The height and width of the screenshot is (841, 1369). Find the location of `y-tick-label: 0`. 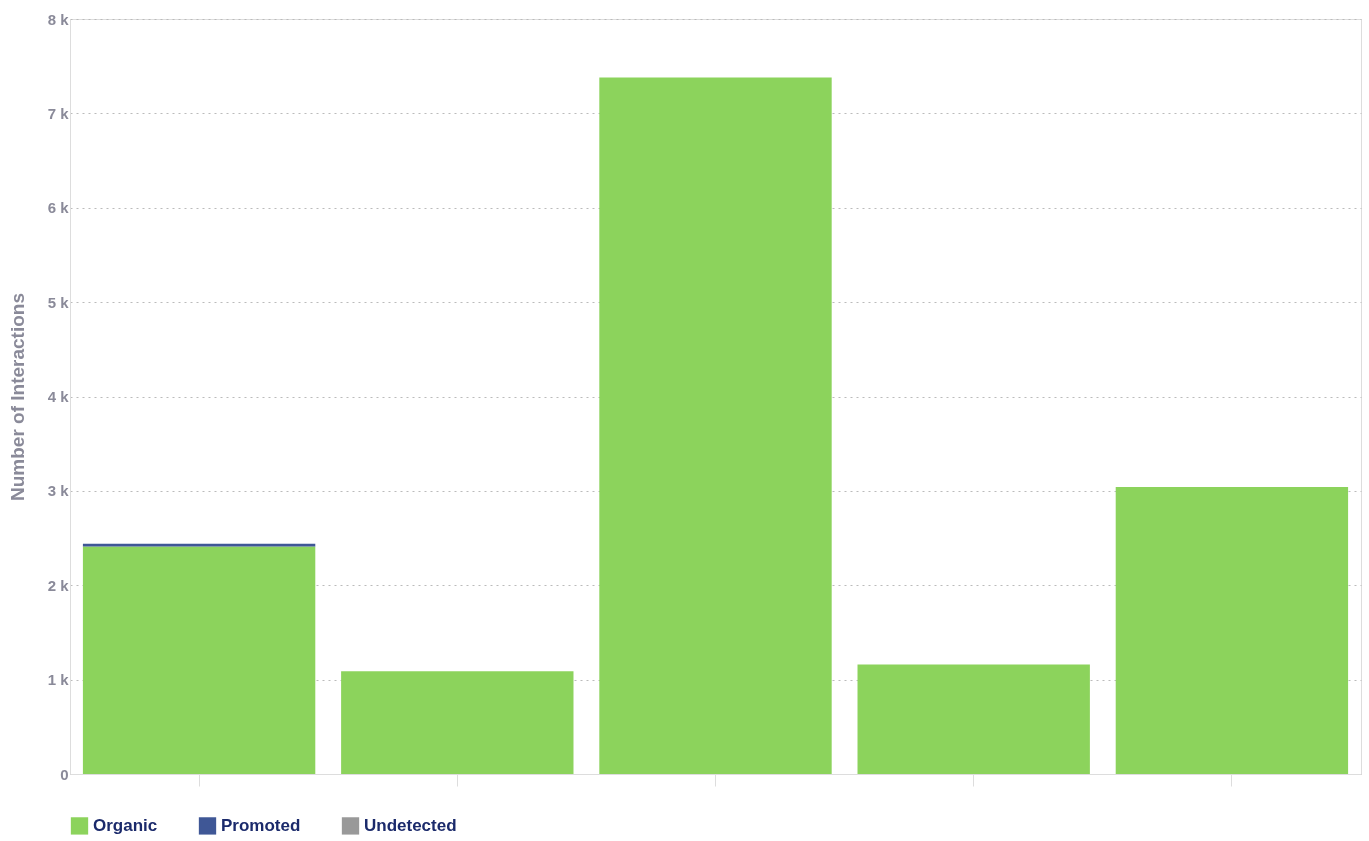

y-tick-label: 0 is located at coordinates (64, 774).